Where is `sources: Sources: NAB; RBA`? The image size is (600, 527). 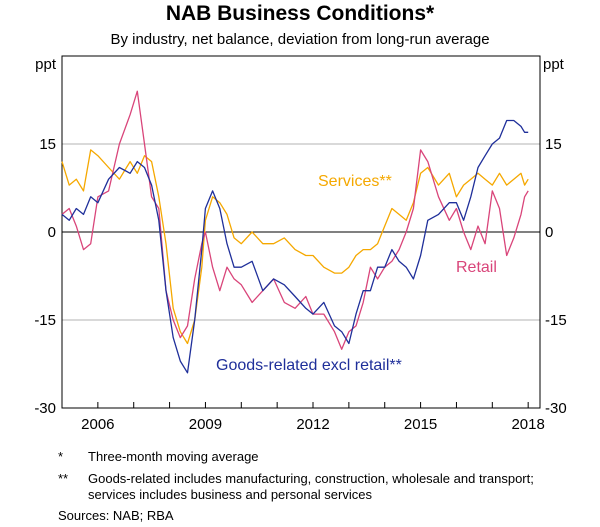 sources: Sources: NAB; RBA is located at coordinates (116, 515).